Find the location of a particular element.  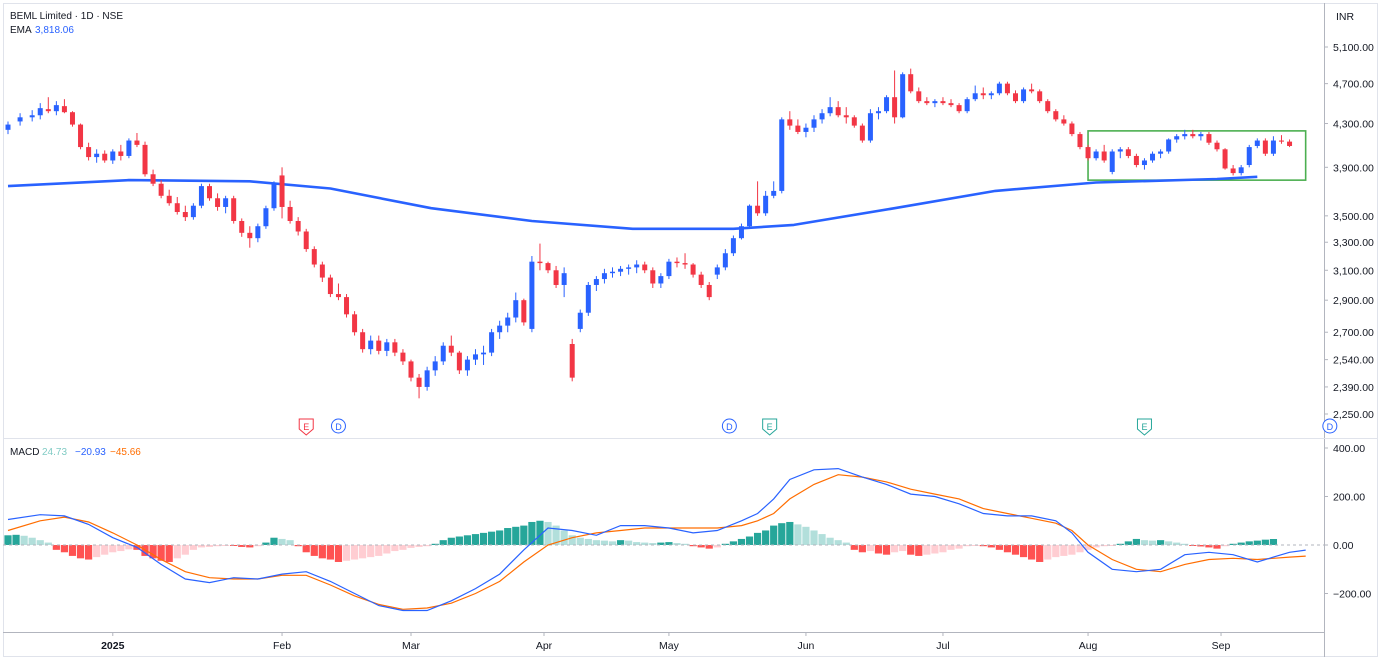

dividend-marker: D is located at coordinates (729, 426).